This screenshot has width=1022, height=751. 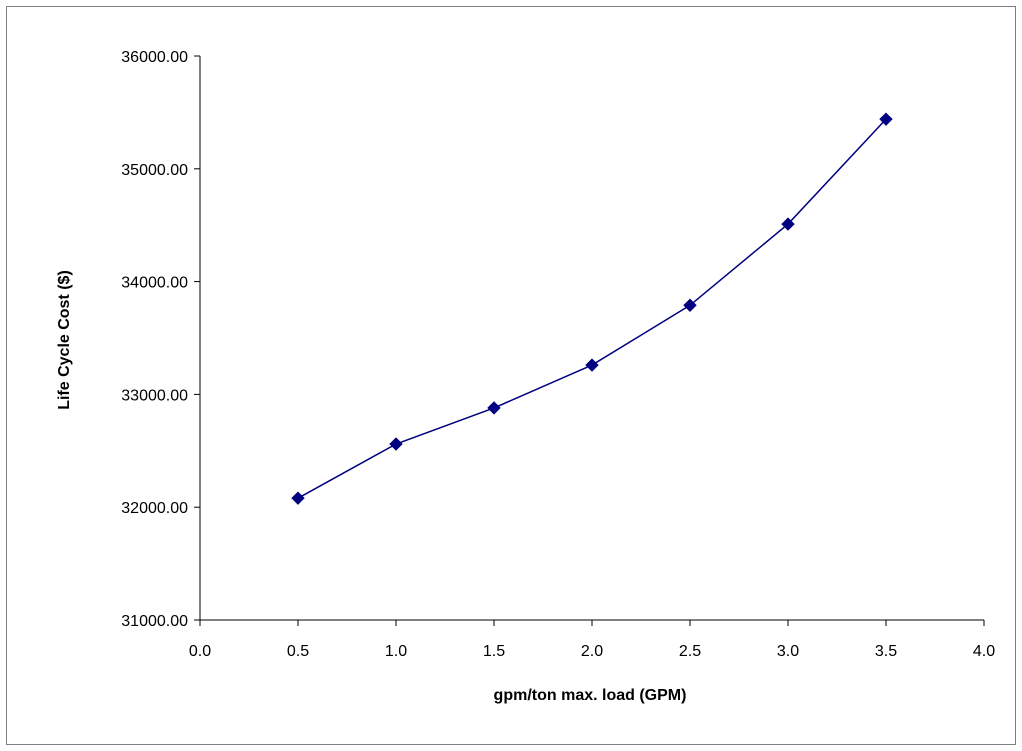 What do you see at coordinates (154, 395) in the screenshot?
I see `y-tick-label: 33000.00` at bounding box center [154, 395].